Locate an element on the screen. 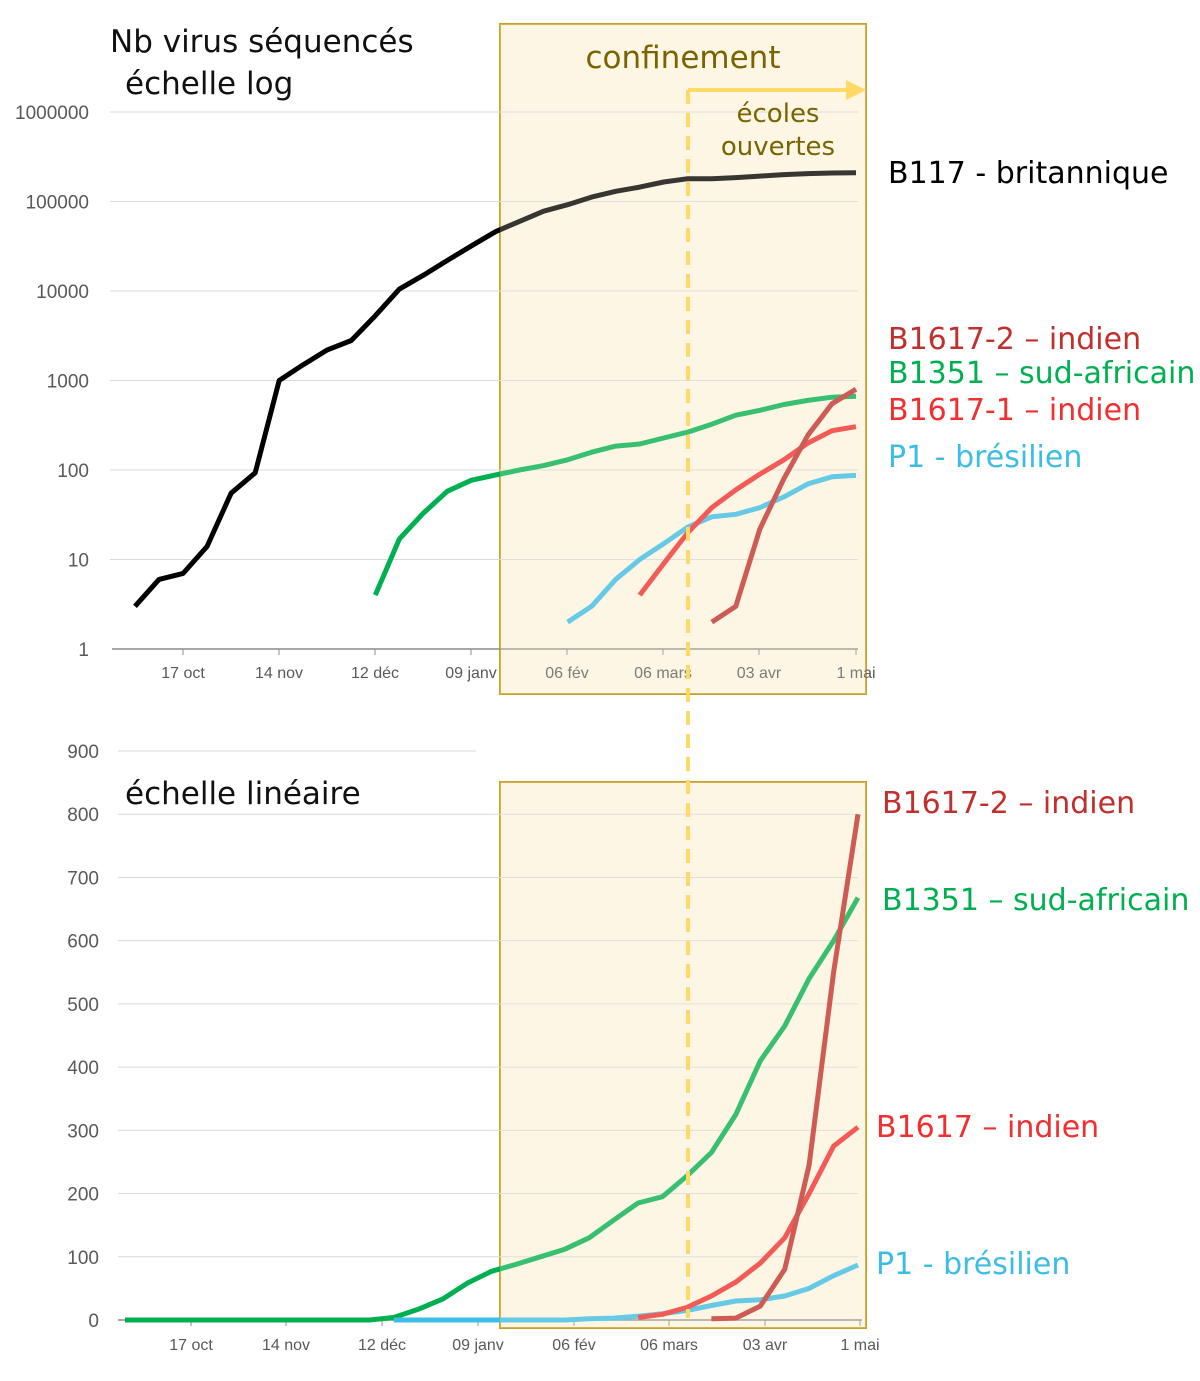  label-top-b1617-1: B1617-1 – indien is located at coordinates (1014, 410).